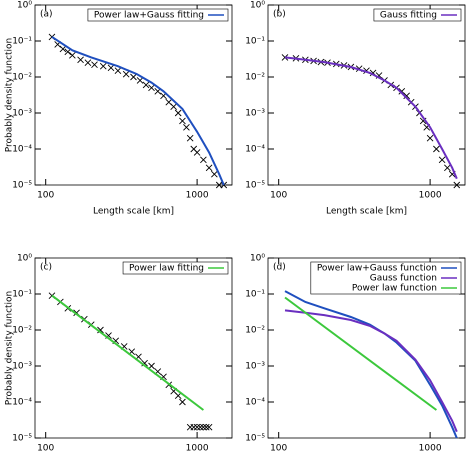 This screenshot has width=474, height=474. What do you see at coordinates (166, 269) in the screenshot?
I see `legend-label: Power law fitting` at bounding box center [166, 269].